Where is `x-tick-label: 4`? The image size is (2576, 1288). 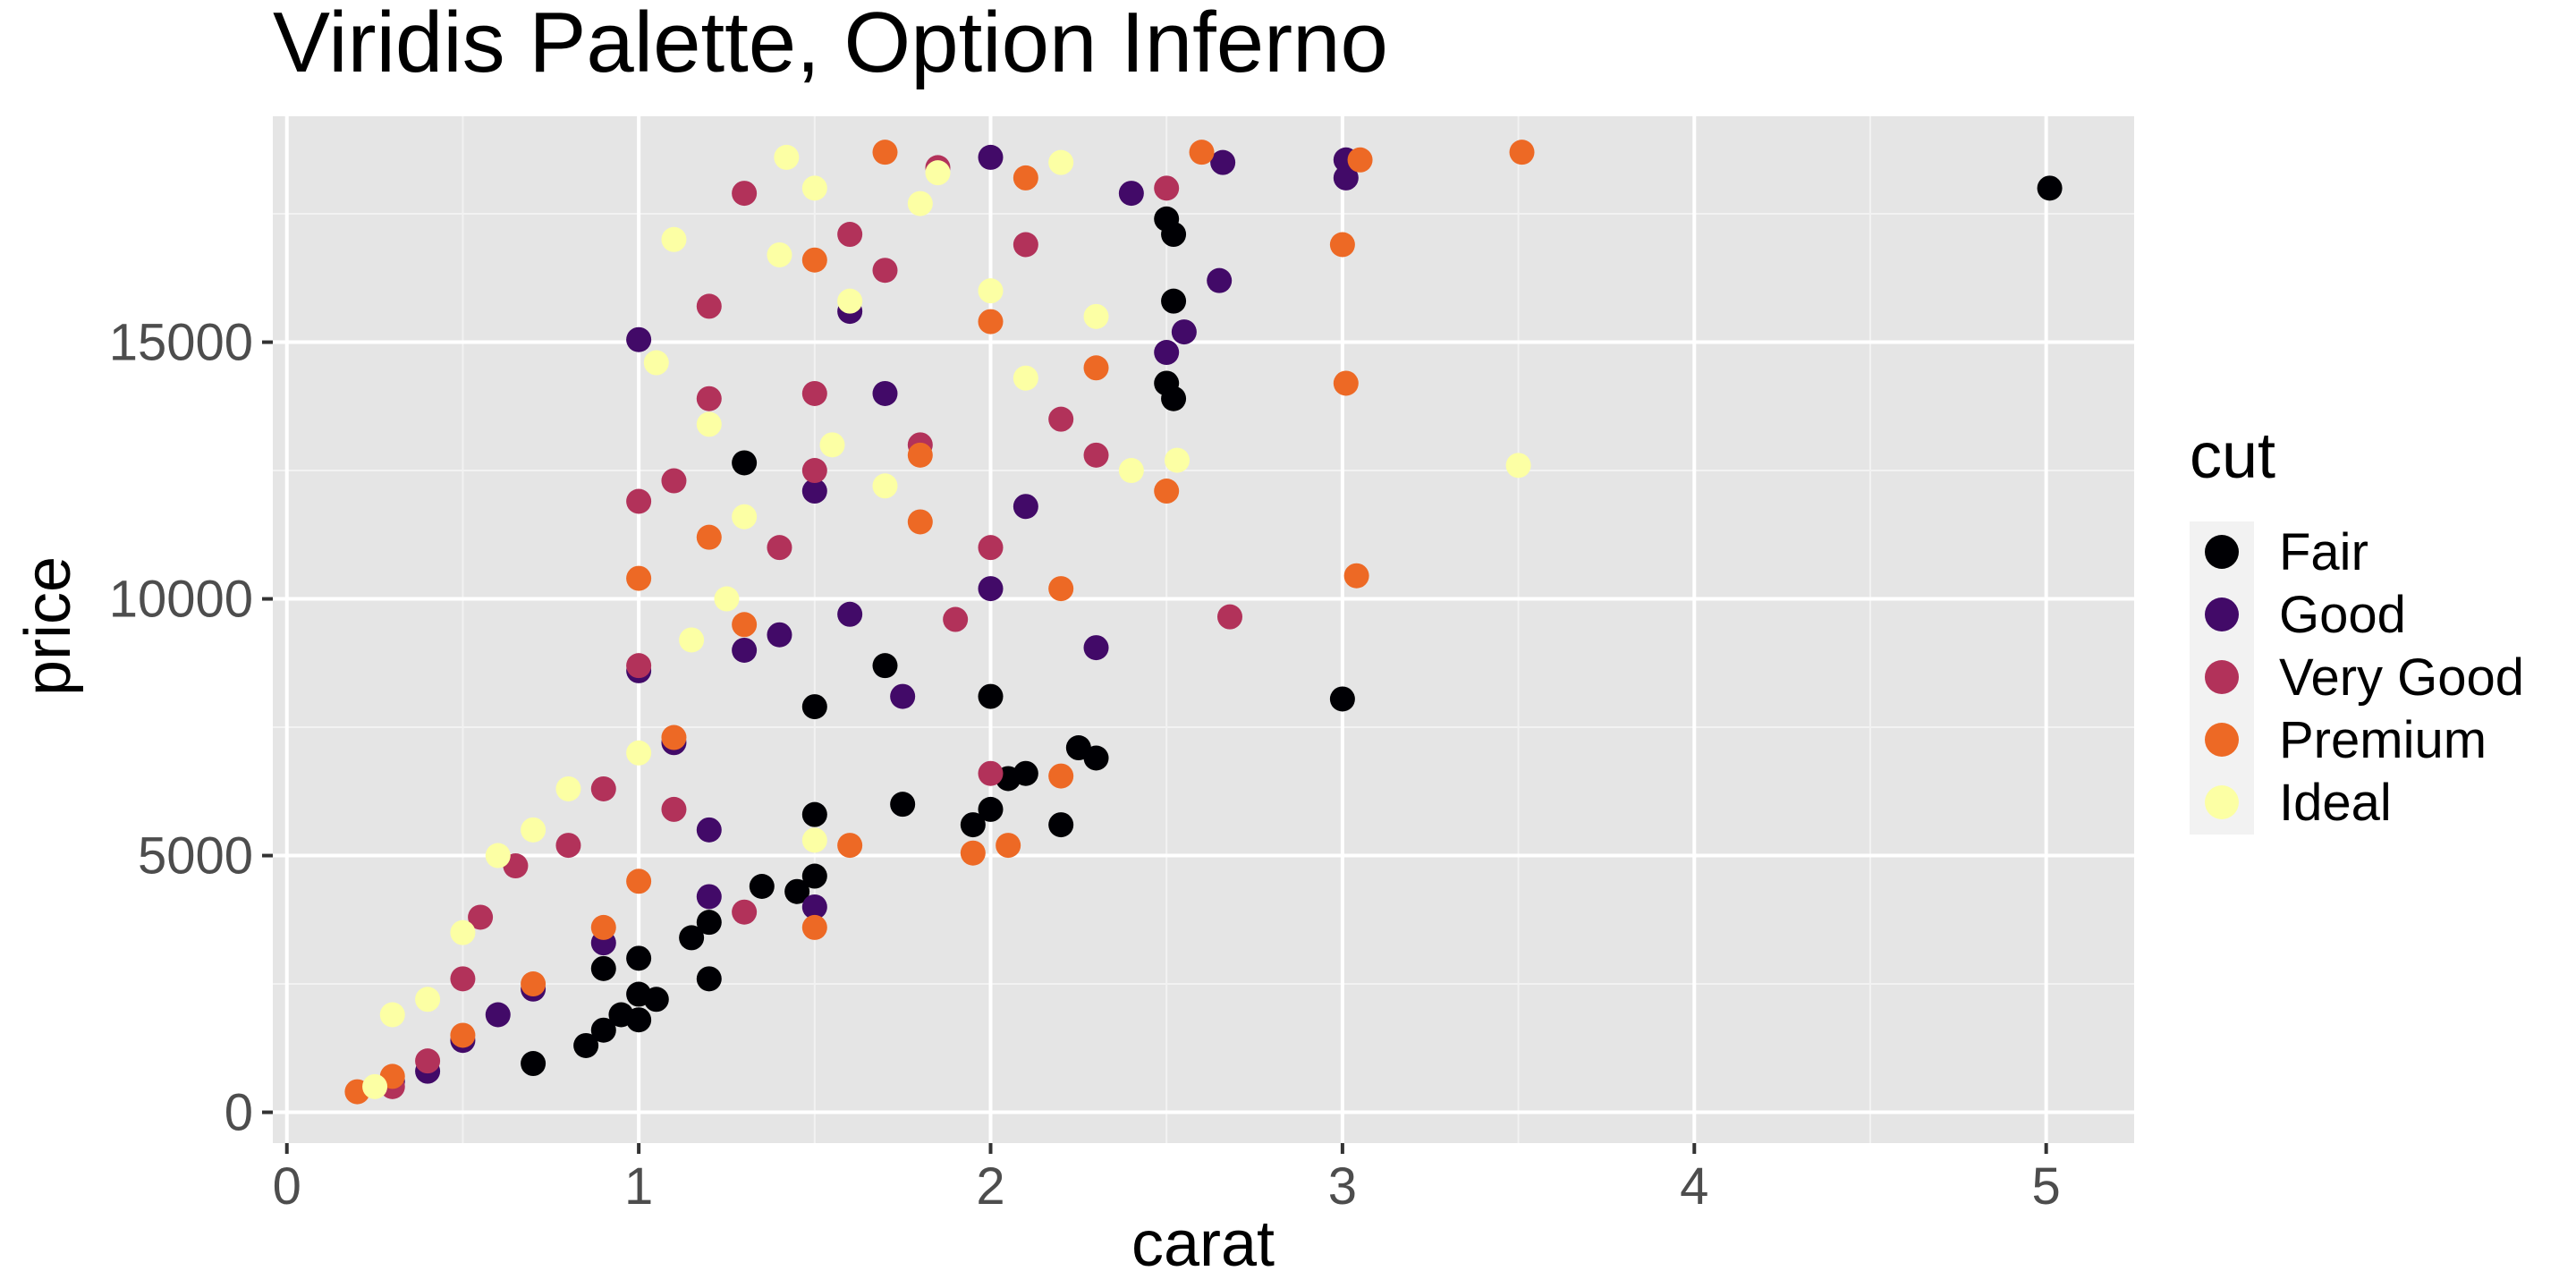 x-tick-label: 4 is located at coordinates (1694, 1186).